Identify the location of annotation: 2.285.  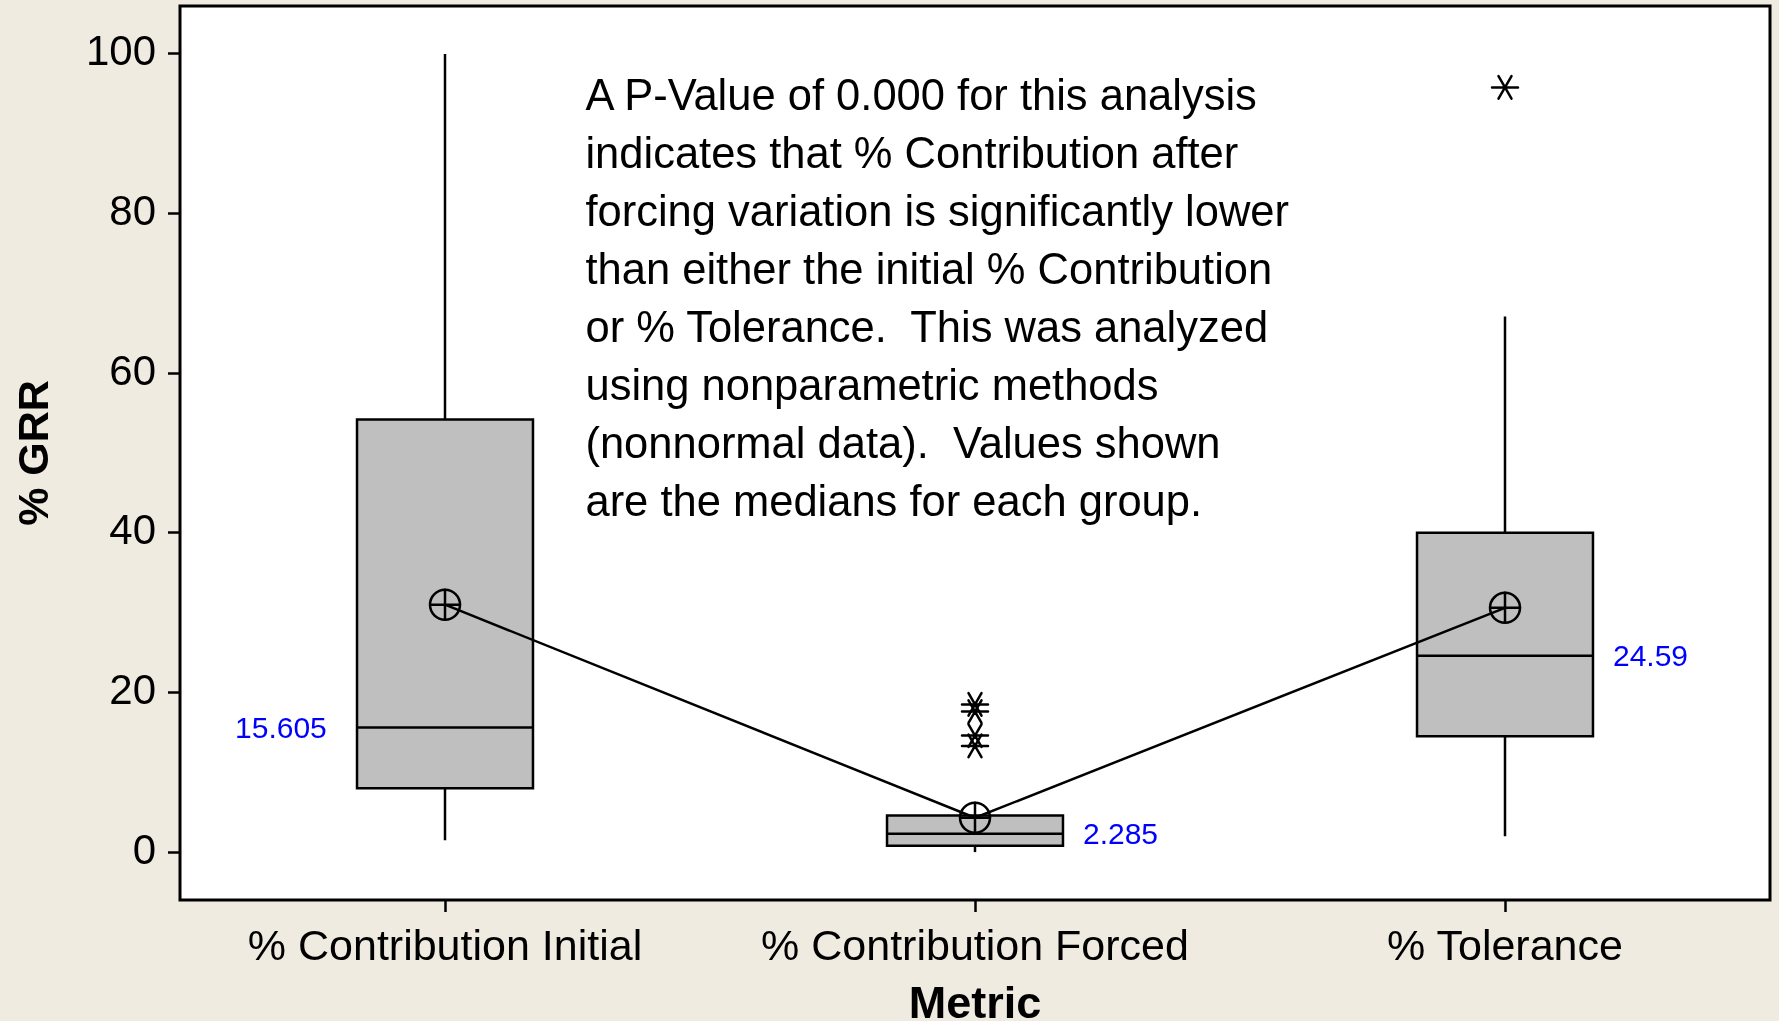
(1120, 833).